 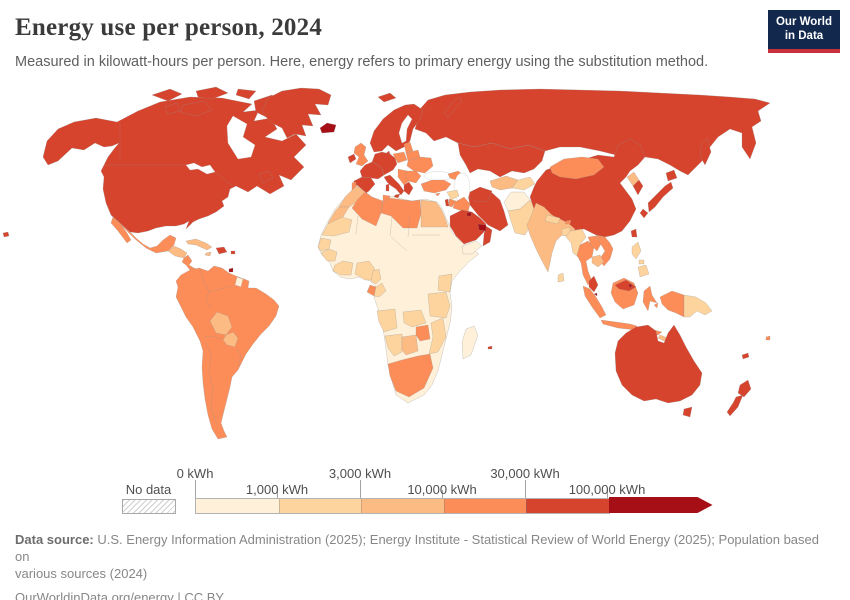 What do you see at coordinates (403, 177) in the screenshot?
I see `country-west-balkans` at bounding box center [403, 177].